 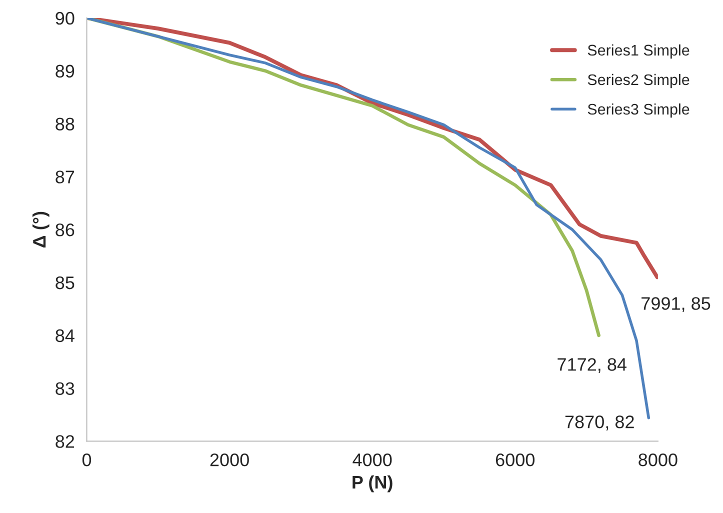 What do you see at coordinates (65, 177) in the screenshot?
I see `y-tick-label: 87` at bounding box center [65, 177].